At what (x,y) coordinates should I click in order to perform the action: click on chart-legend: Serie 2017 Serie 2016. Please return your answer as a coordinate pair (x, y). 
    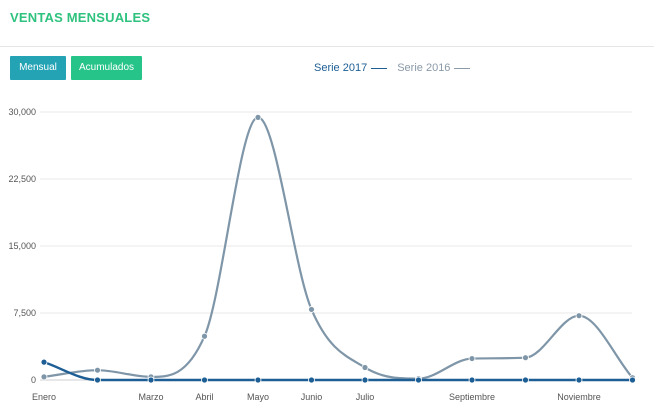
    Looking at the image, I should click on (397, 68).